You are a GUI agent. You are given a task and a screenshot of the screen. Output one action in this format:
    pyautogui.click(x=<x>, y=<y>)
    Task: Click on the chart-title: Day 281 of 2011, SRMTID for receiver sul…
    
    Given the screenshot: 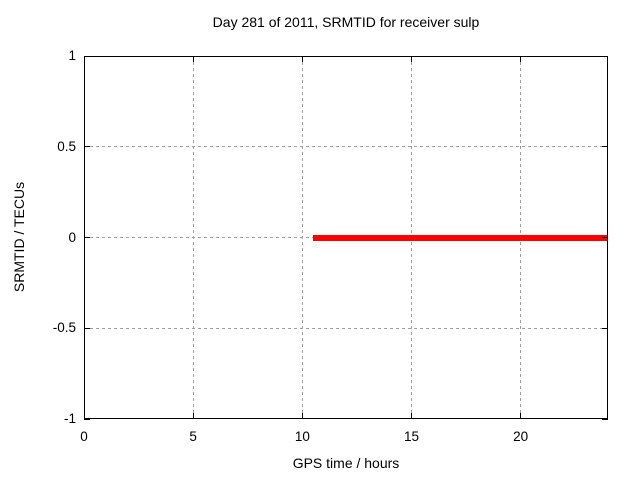 What is the action you would take?
    pyautogui.click(x=346, y=22)
    